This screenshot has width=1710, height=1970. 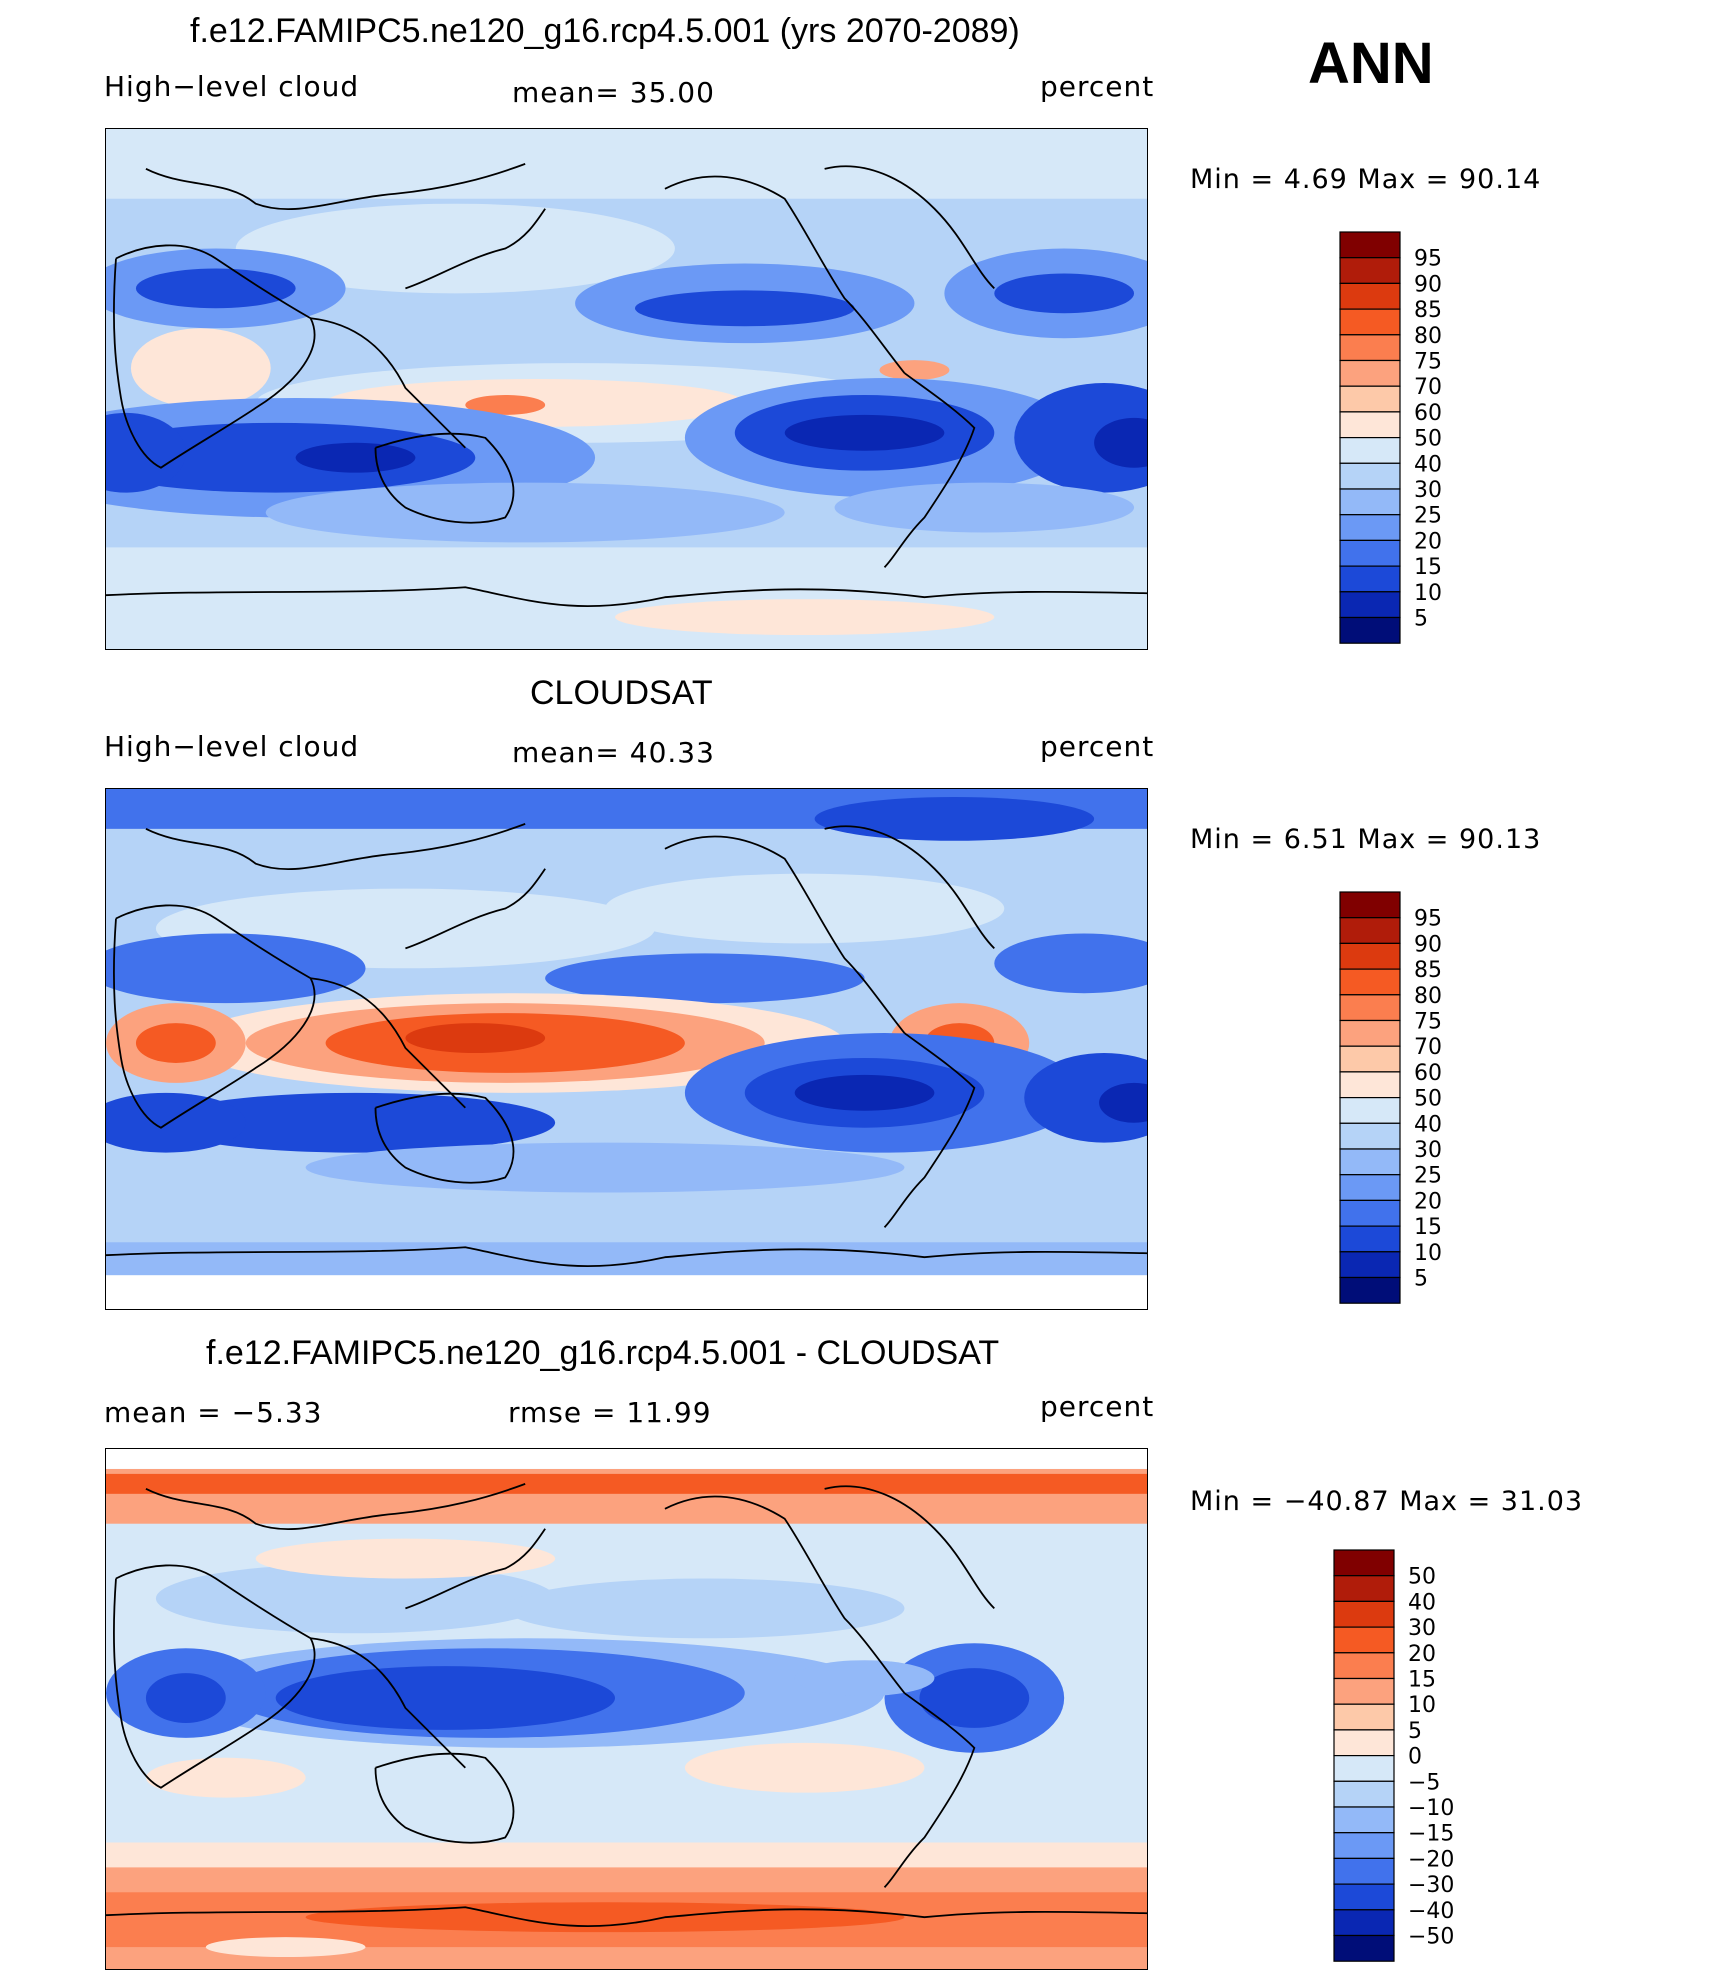 I want to click on colorbar-label: −30, so click(x=1431, y=1885).